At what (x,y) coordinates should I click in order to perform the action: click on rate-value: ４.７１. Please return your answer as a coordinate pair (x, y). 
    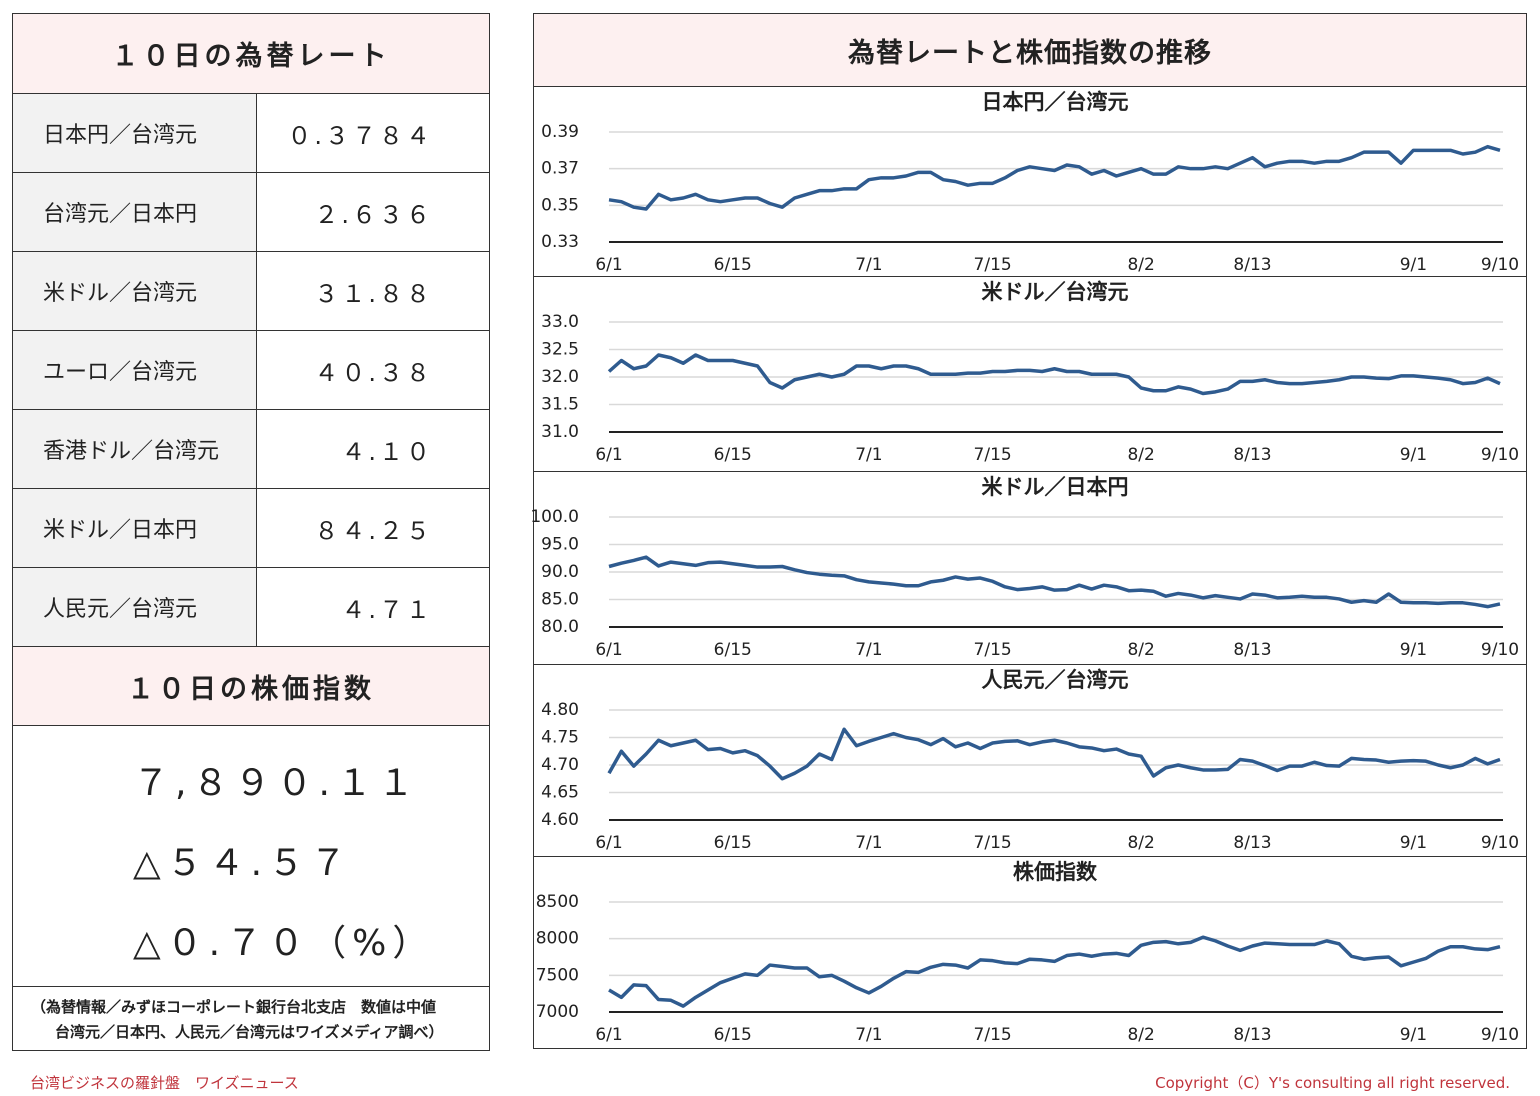
    Looking at the image, I should click on (373, 607).